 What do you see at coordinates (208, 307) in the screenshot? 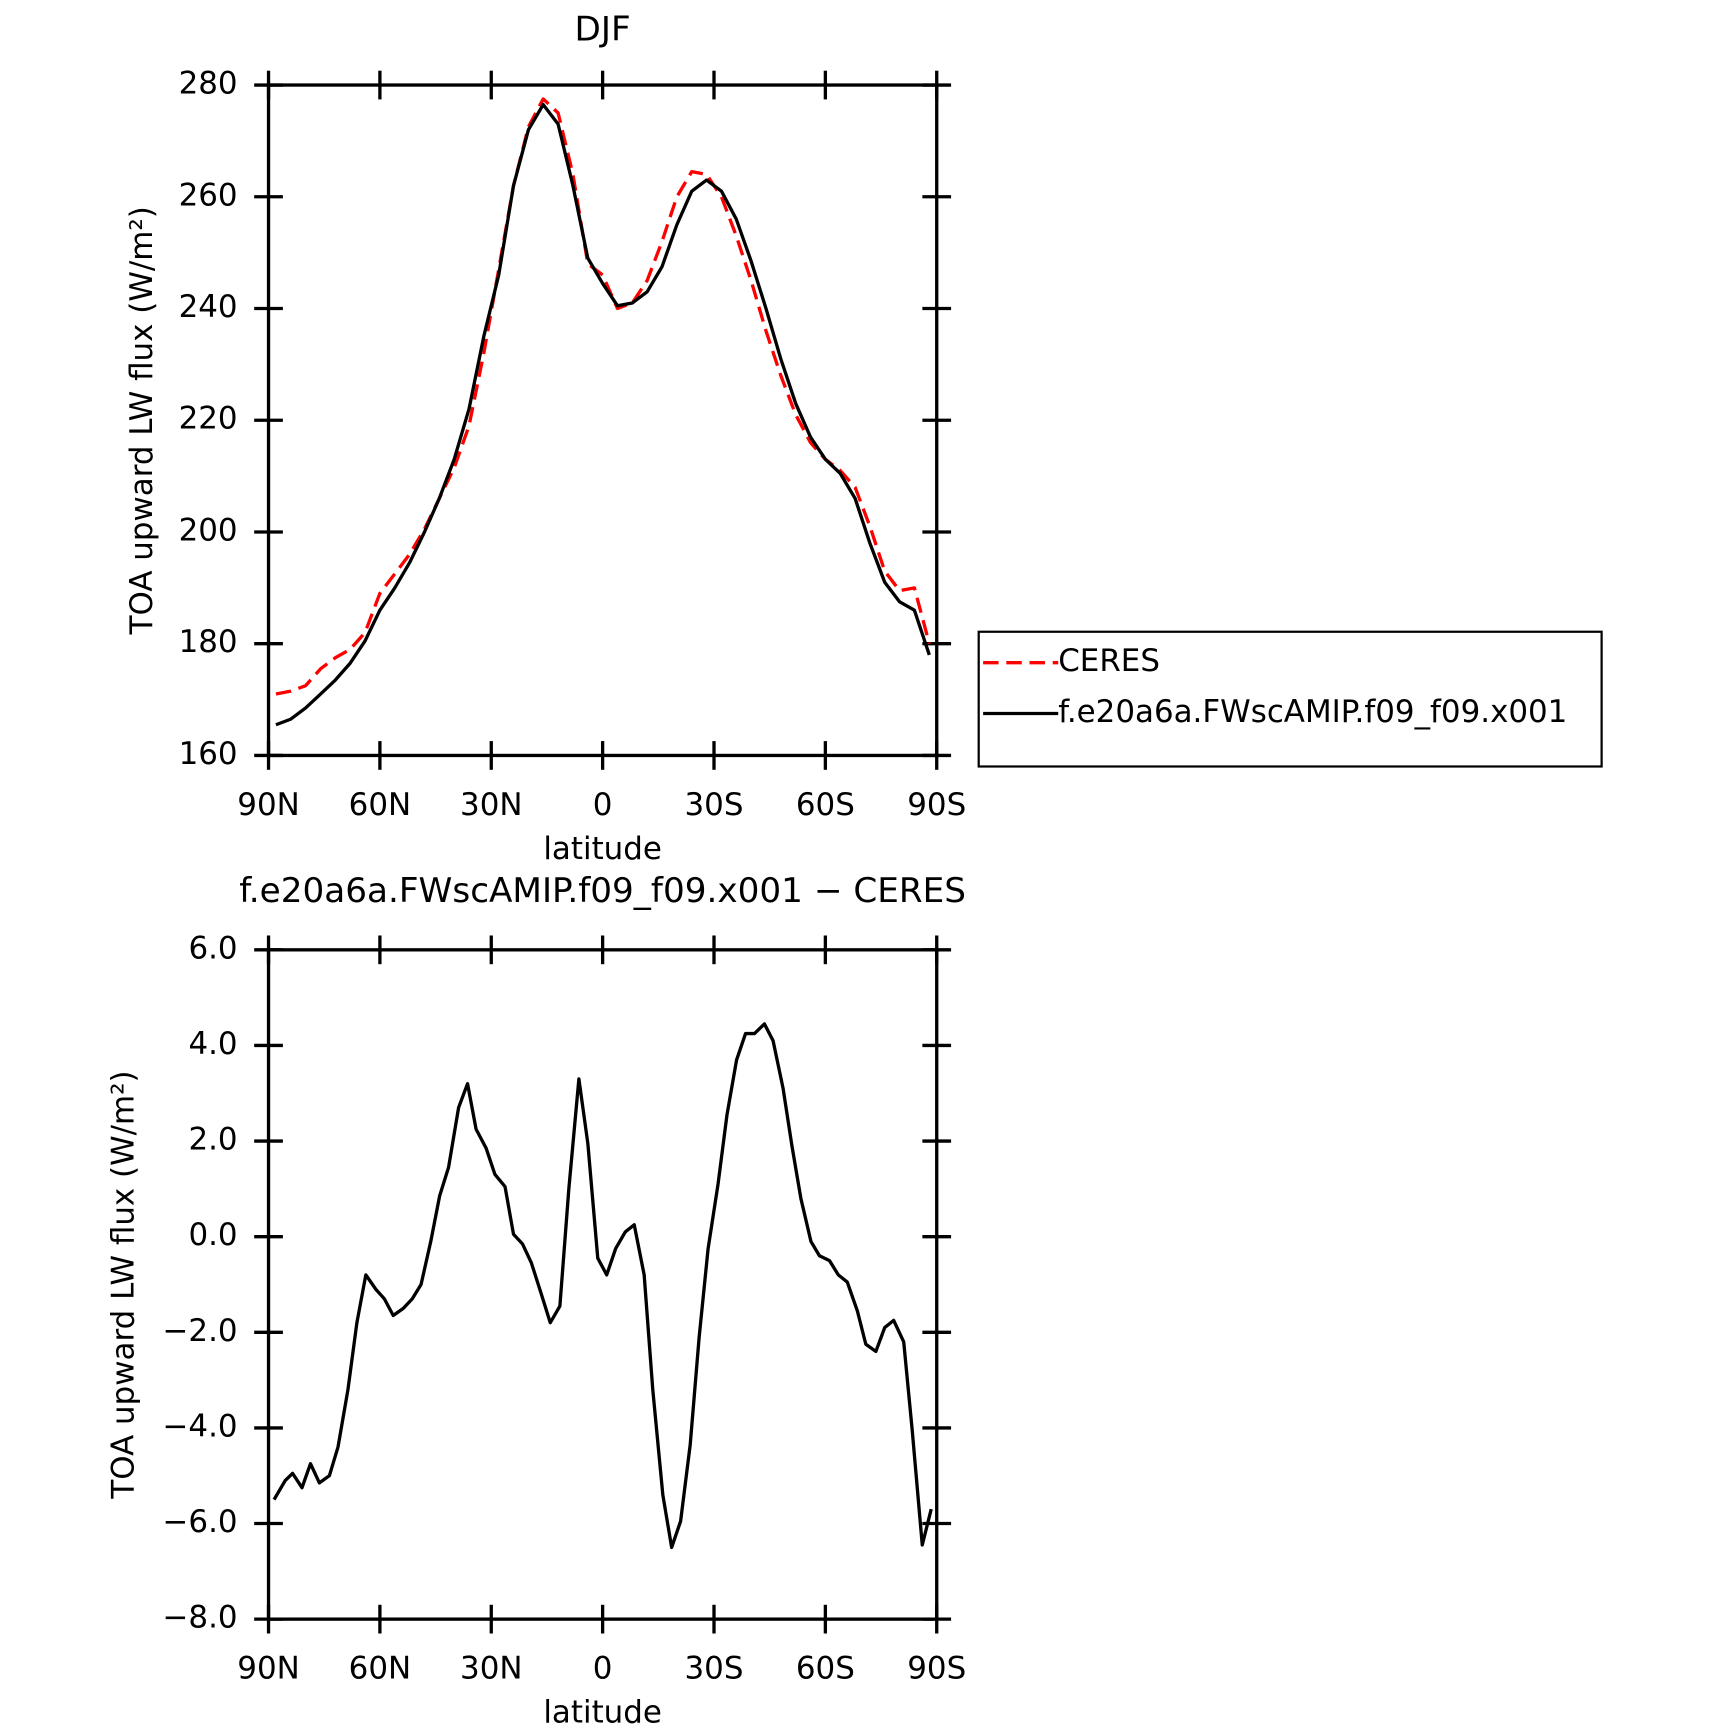
I see `y-tick-label: 240` at bounding box center [208, 307].